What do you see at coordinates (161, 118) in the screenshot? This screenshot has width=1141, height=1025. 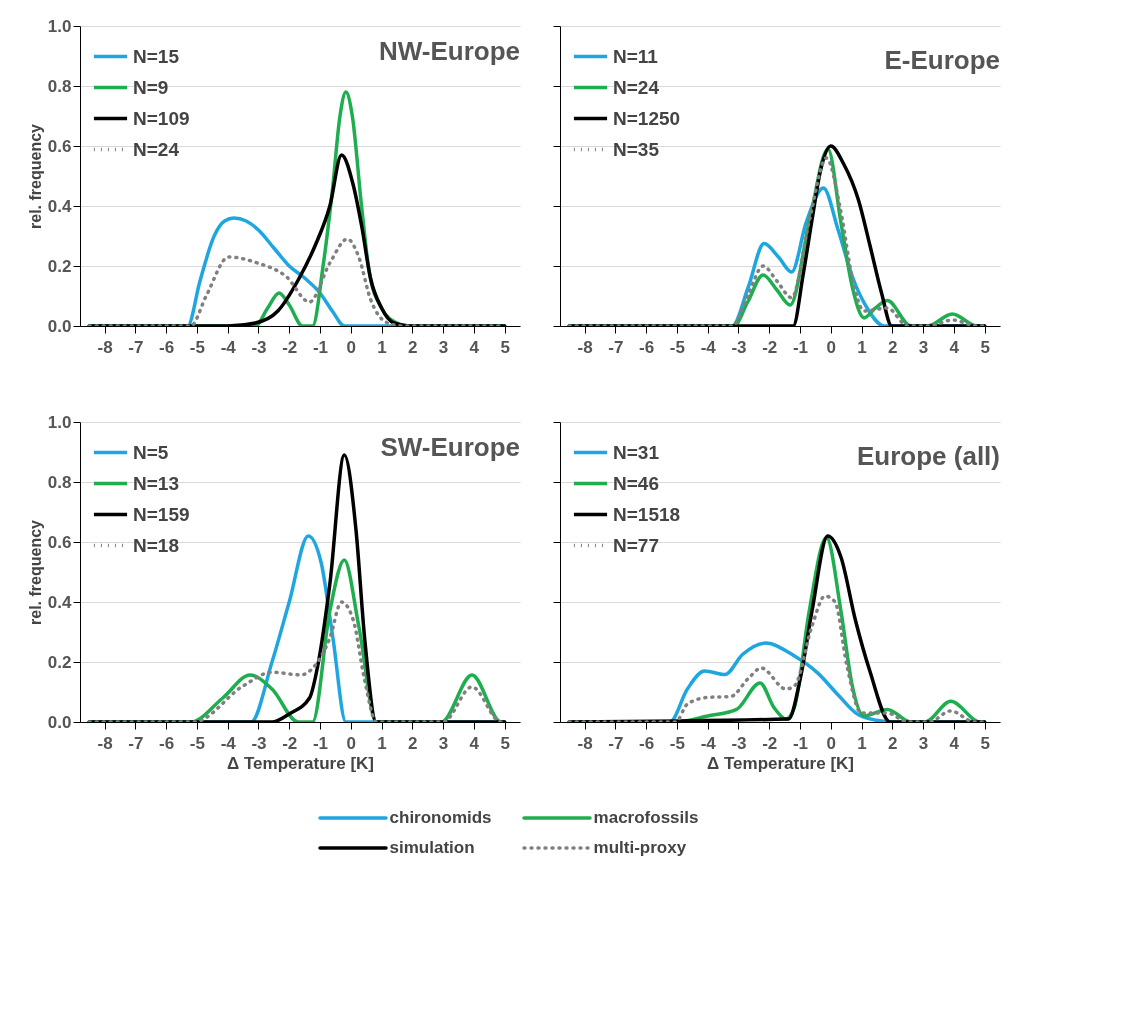 I see `legend-label: N=109` at bounding box center [161, 118].